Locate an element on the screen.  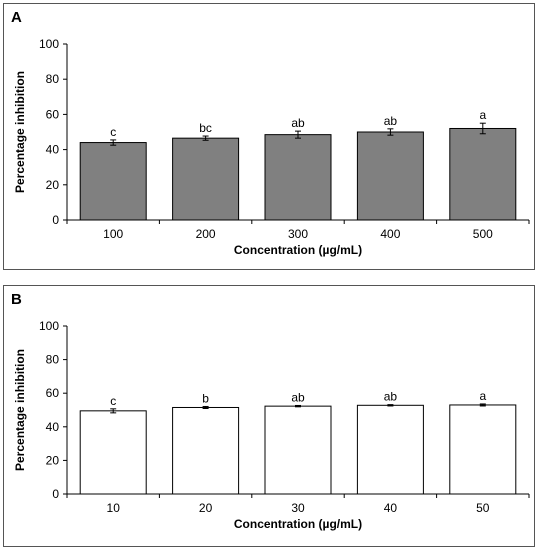
x-tick-label: 10 is located at coordinates (114, 508).